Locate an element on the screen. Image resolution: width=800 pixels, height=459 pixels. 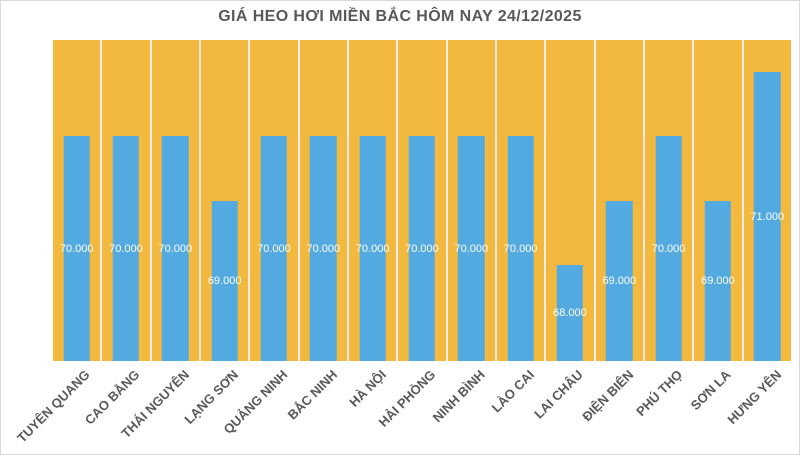
x-axis-label: TUYÊN QUANG is located at coordinates (54, 406).